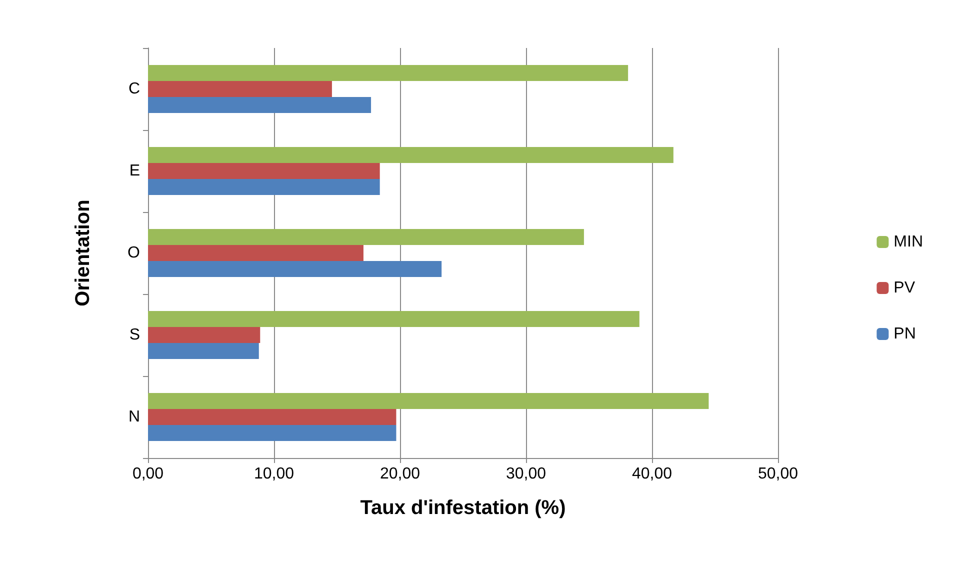 The image size is (962, 578). I want to click on x-tick-label: 50,00, so click(778, 474).